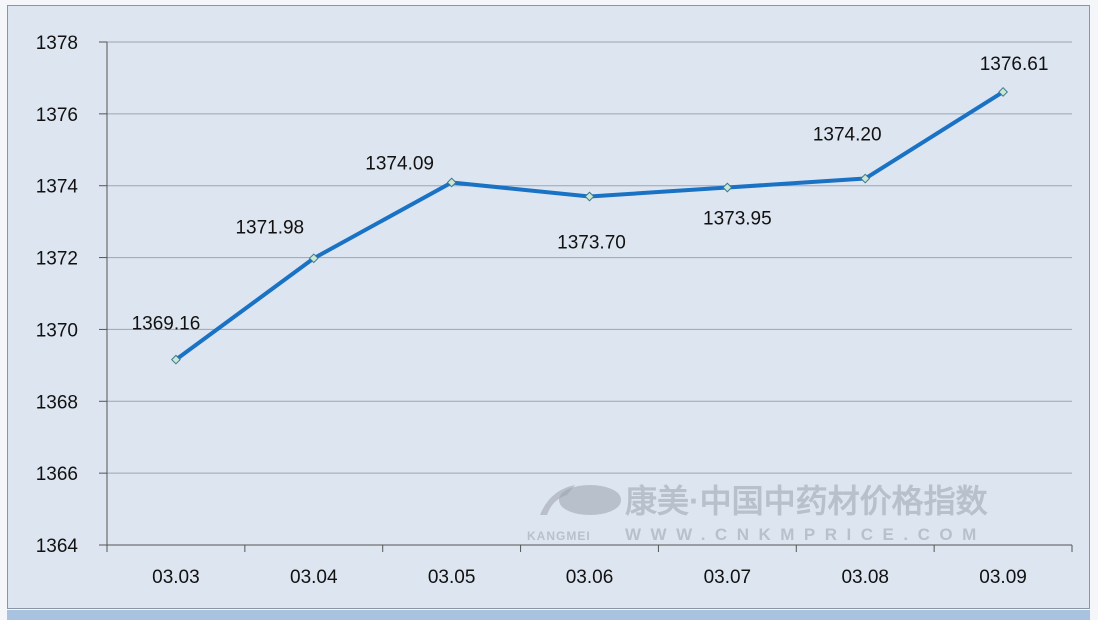 This screenshot has width=1098, height=620. What do you see at coordinates (57, 474) in the screenshot?
I see `y-tick-label: 1366` at bounding box center [57, 474].